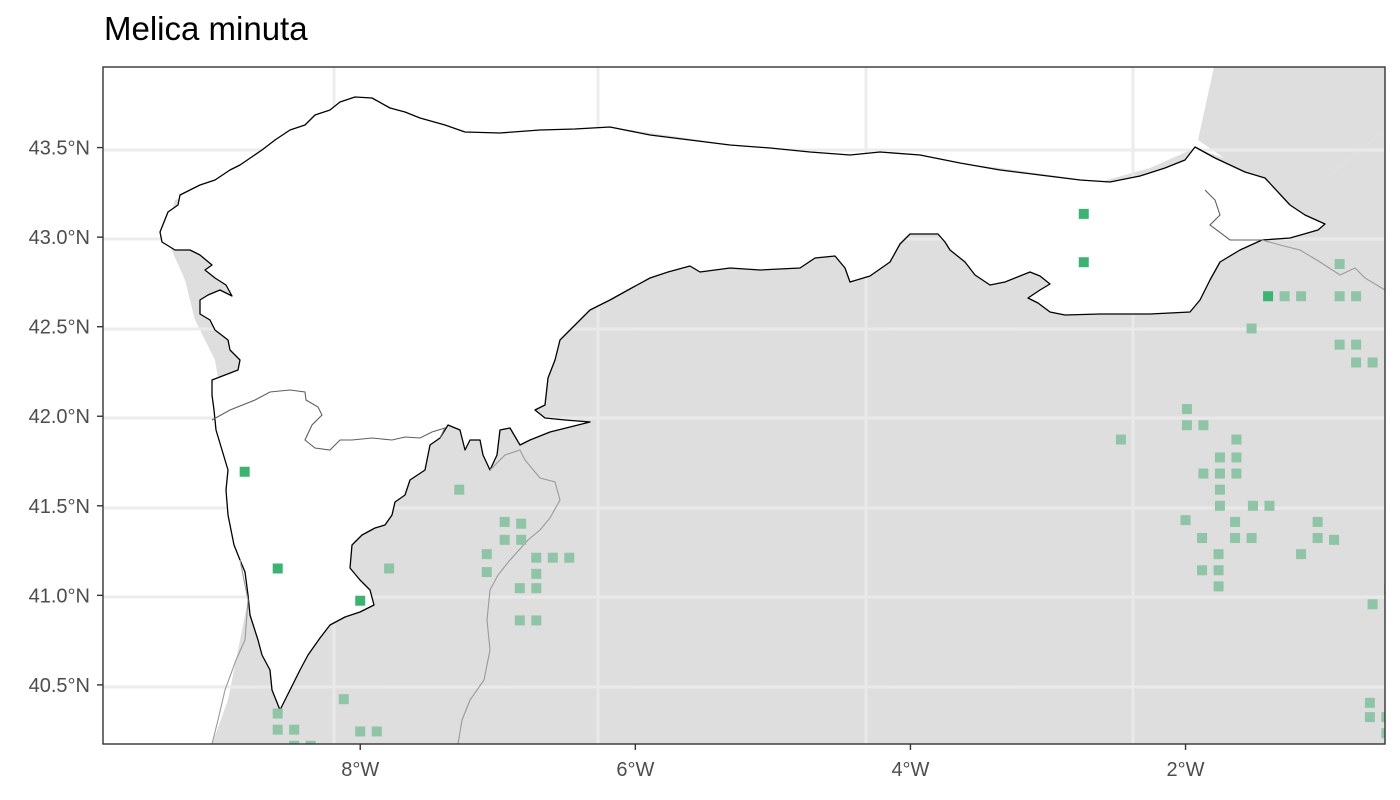 This screenshot has height=800, width=1400. What do you see at coordinates (1233, 215) in the screenshot?
I see `internal-border-basque` at bounding box center [1233, 215].